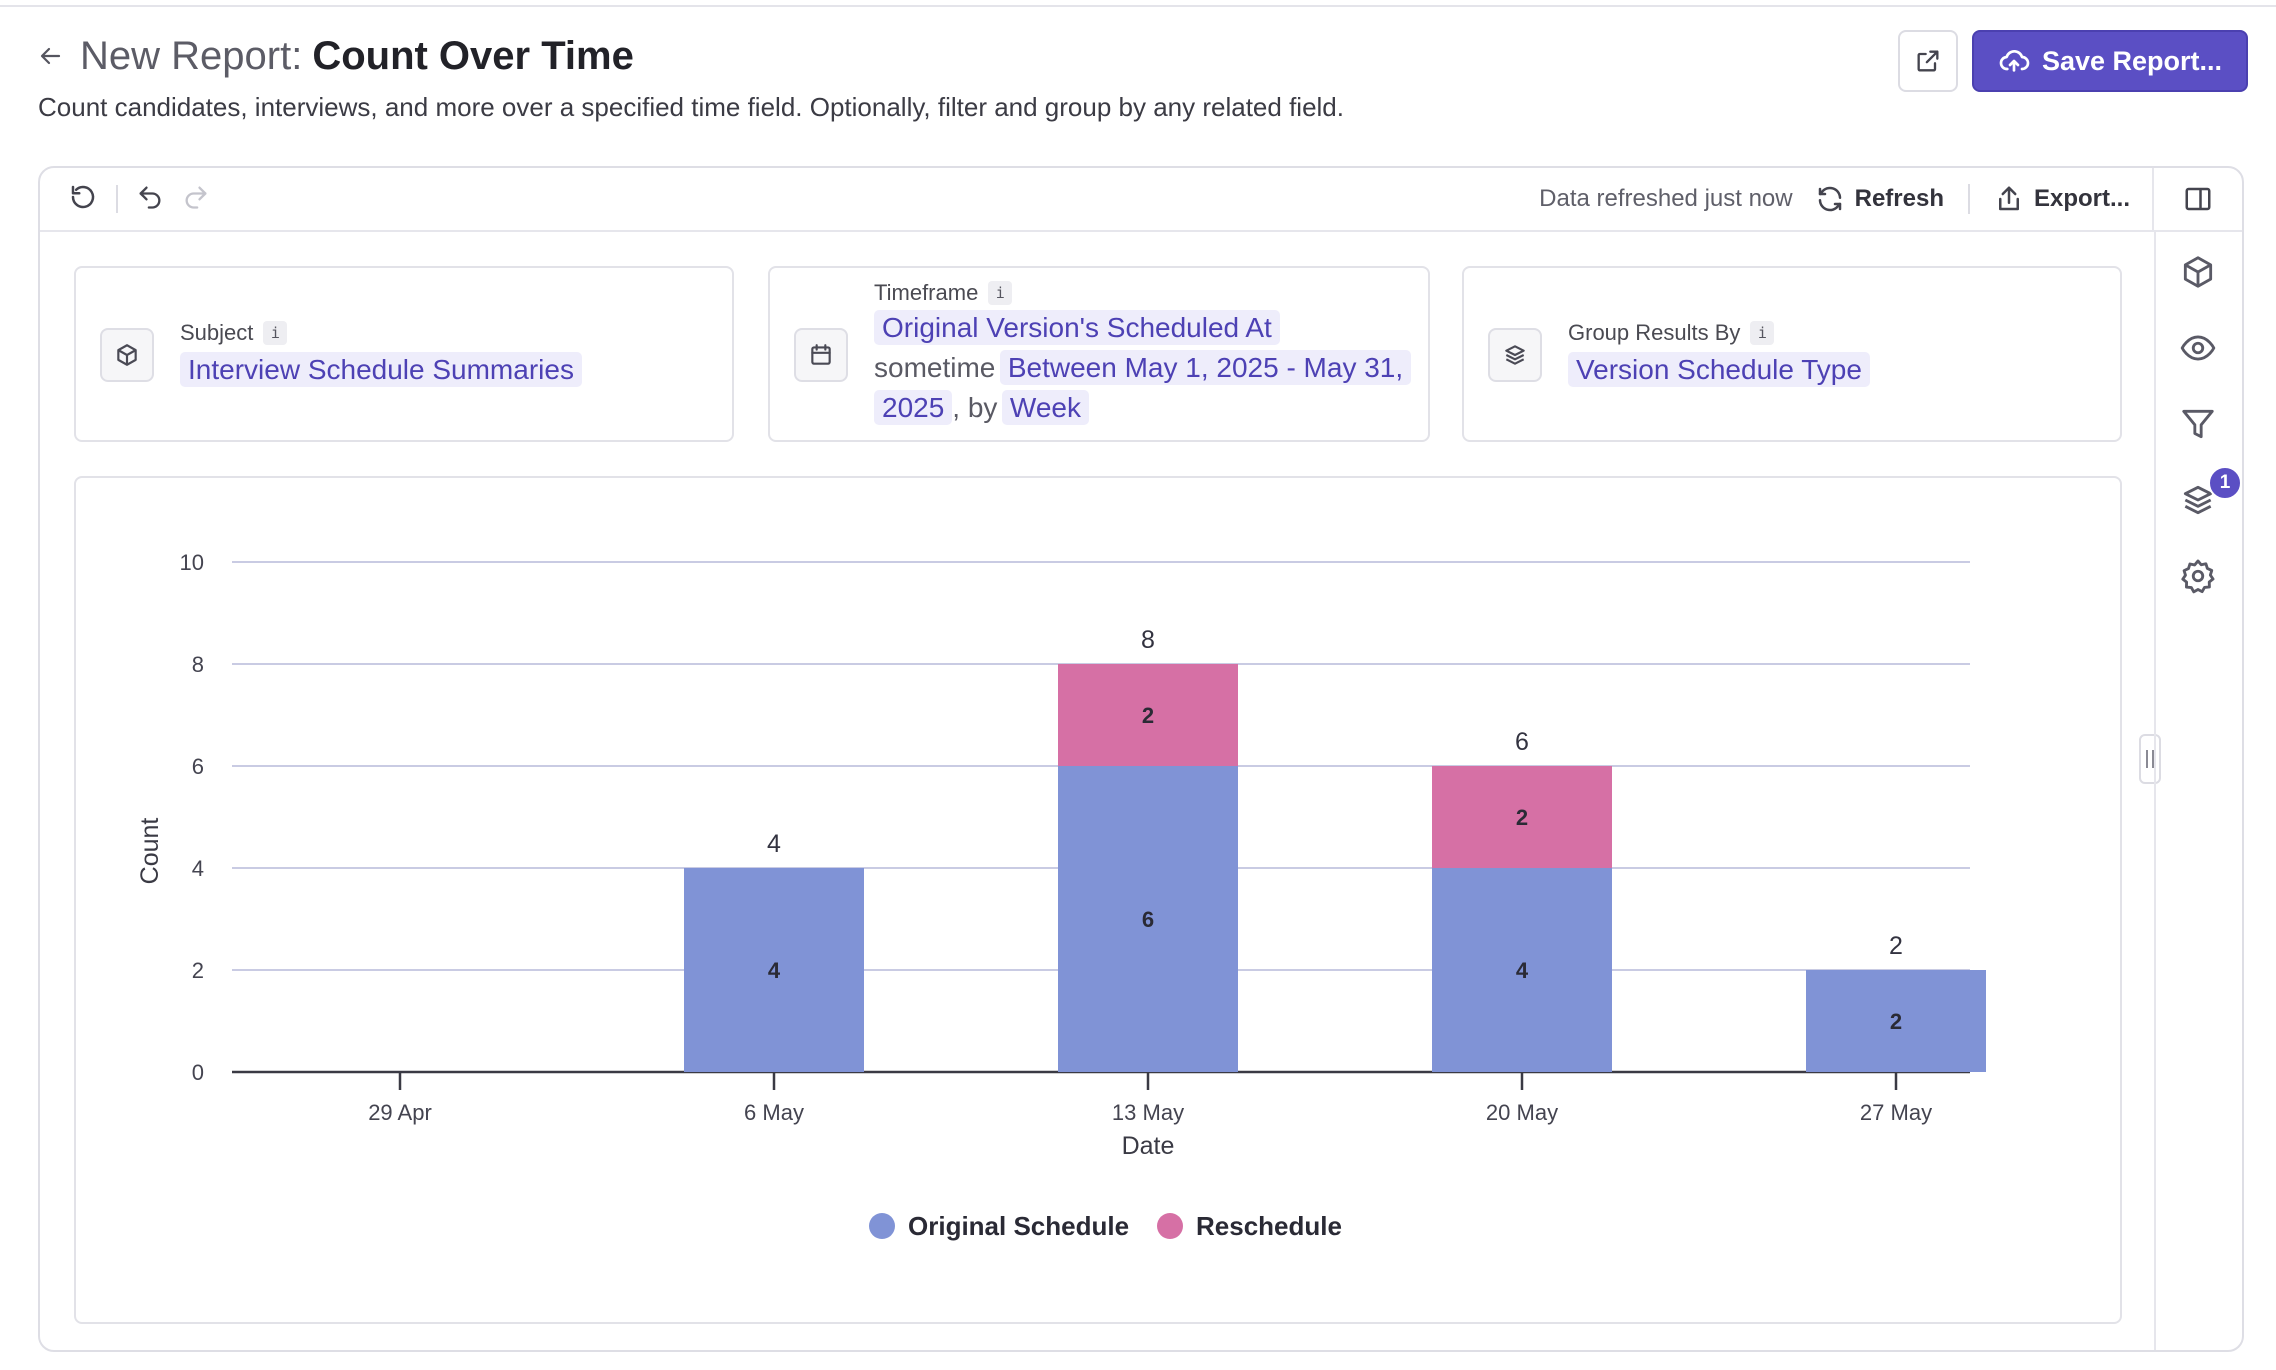 This screenshot has height=1370, width=2276. Describe the element at coordinates (1834, 333) in the screenshot. I see `group-by-label: Group Results By i` at that location.